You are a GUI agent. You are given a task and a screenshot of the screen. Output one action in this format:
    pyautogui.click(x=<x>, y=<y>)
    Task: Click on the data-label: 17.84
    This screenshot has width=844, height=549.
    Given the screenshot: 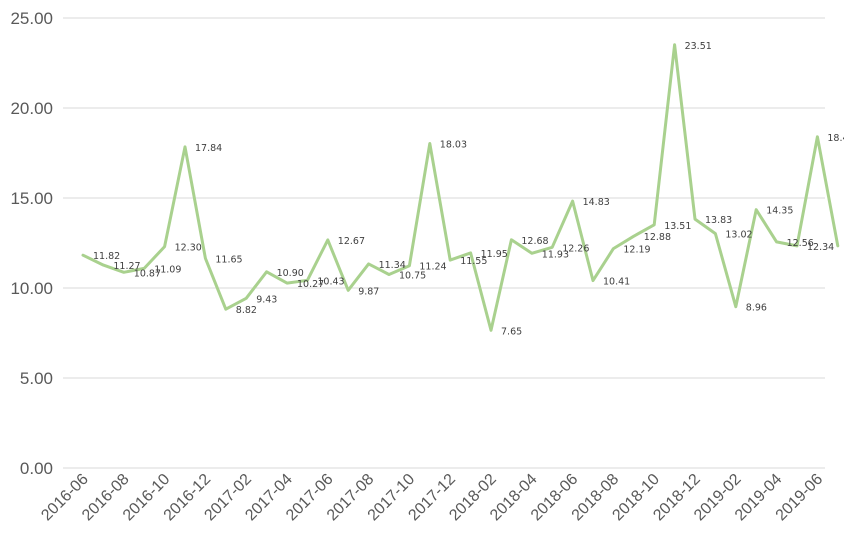 What is the action you would take?
    pyautogui.click(x=208, y=148)
    